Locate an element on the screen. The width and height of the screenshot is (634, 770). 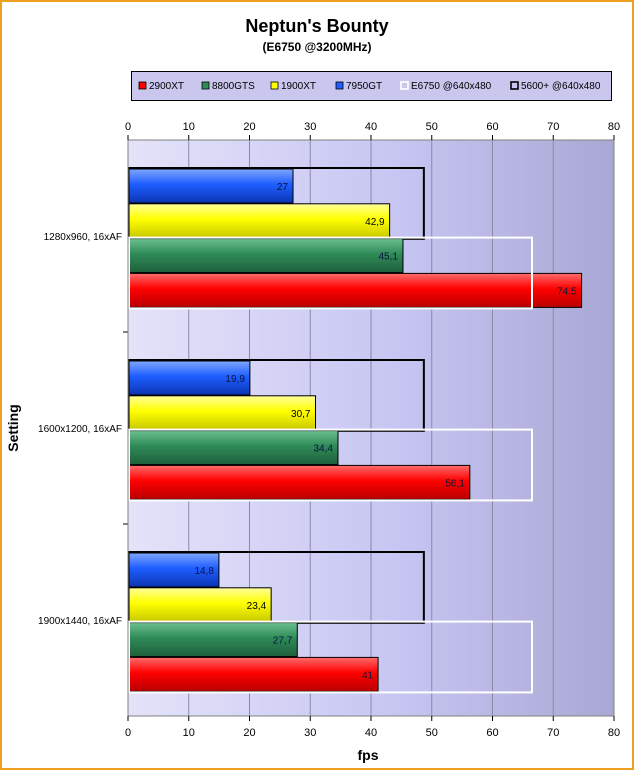
x-tick-label-top: 0 is located at coordinates (128, 127).